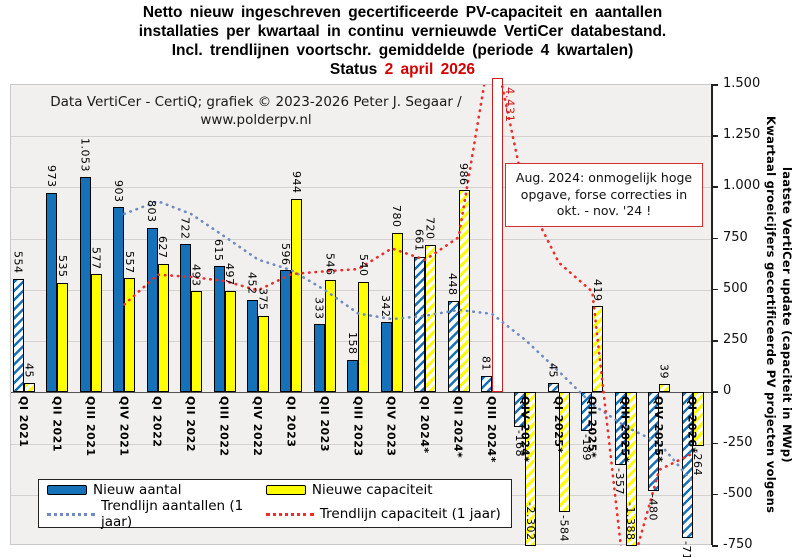 The image size is (805, 557). Describe the element at coordinates (698, 419) in the screenshot. I see `bar-nieuwe-capaciteit-QI-2026` at that location.